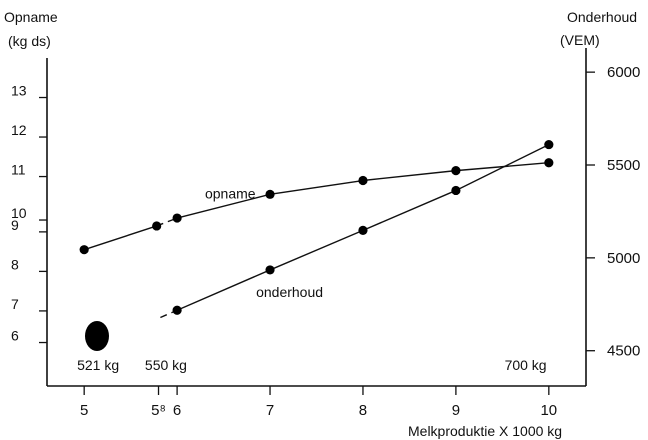 Image resolution: width=648 pixels, height=440 pixels. I want to click on left-y-axis-title-line2: (kg ds), so click(29, 41).